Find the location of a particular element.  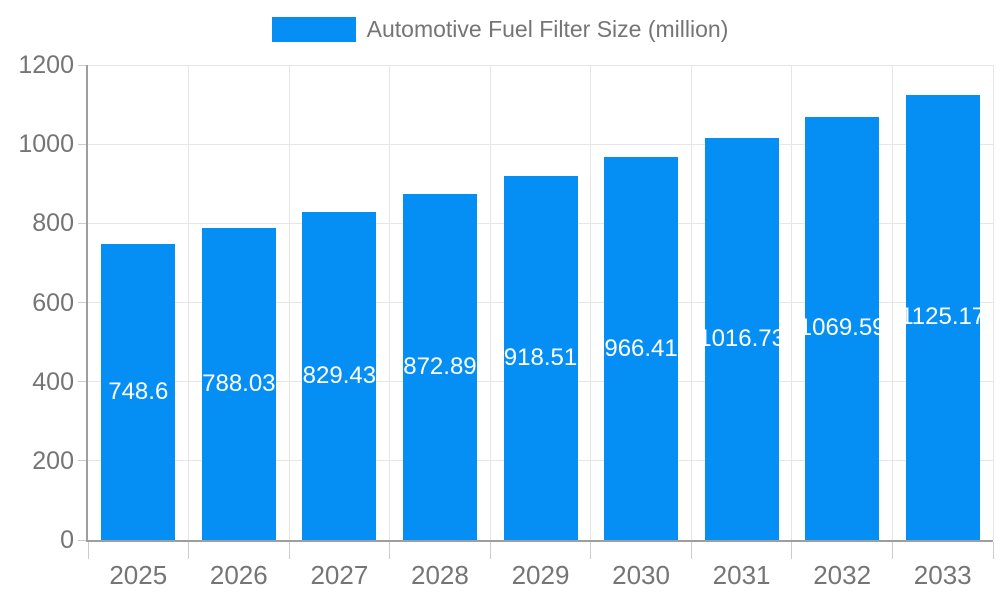

x-tick-label: 2033 is located at coordinates (942, 575).